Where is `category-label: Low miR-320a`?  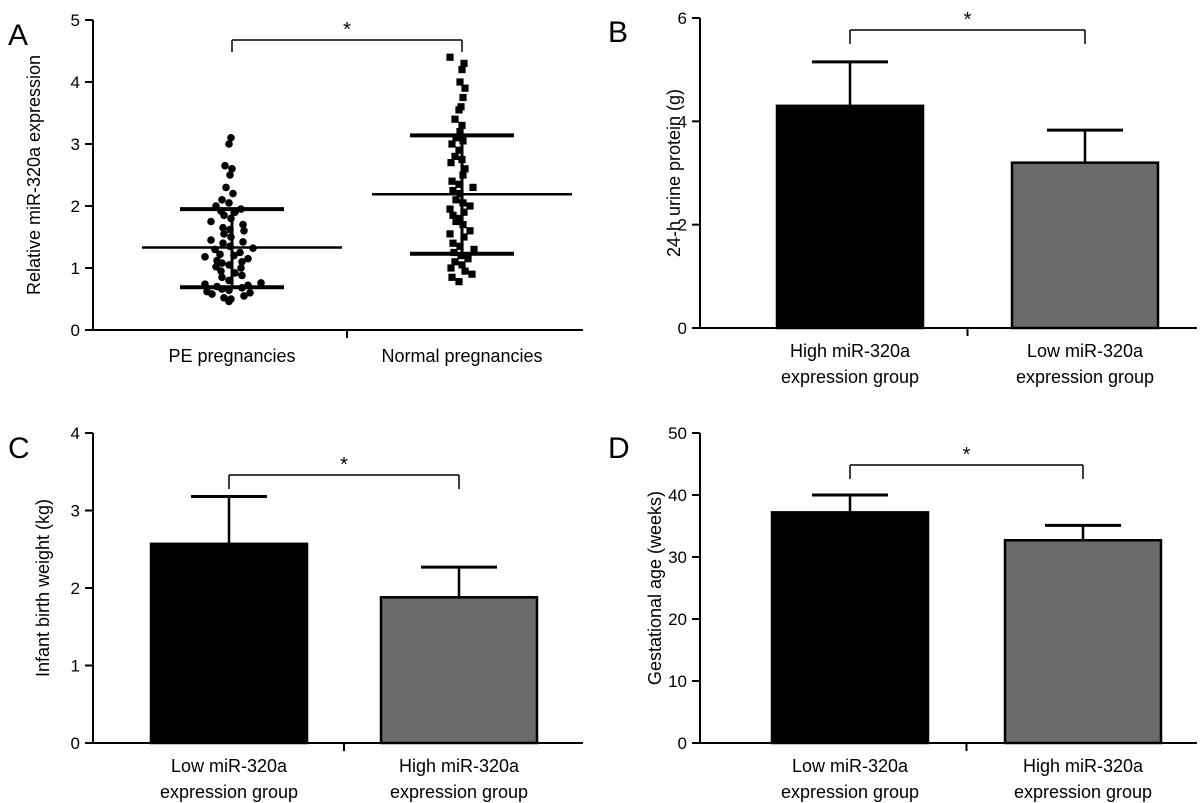
category-label: Low miR-320a is located at coordinates (1085, 351).